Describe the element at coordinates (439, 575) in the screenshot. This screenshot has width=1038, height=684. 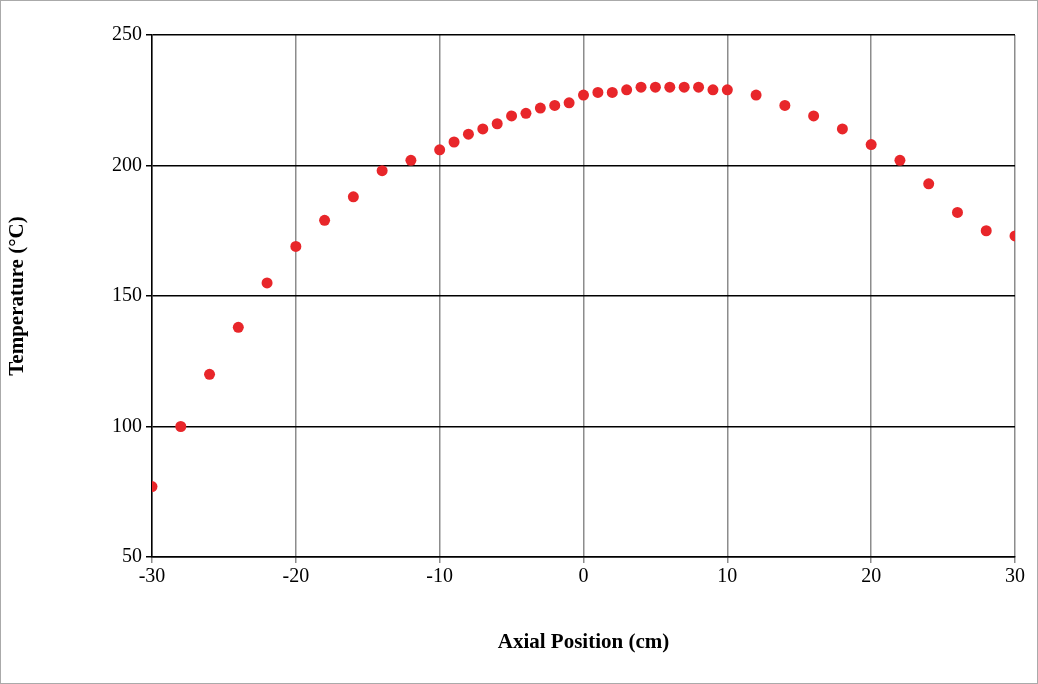
I see `x-tick-label: -10` at that location.